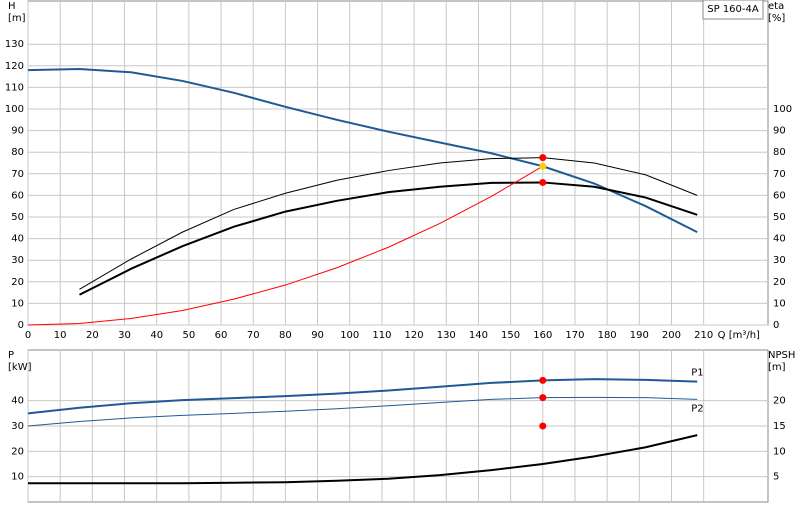 This screenshot has width=800, height=524. I want to click on y2-tick-label: 50, so click(779, 217).